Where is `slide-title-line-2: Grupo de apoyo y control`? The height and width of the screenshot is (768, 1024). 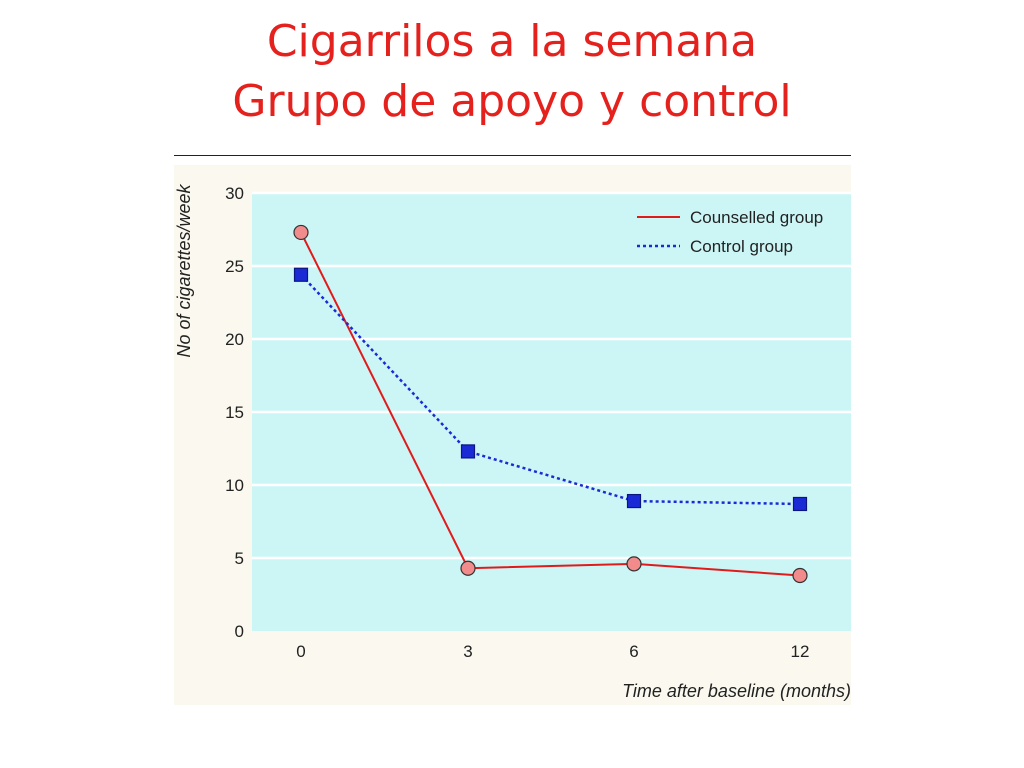
slide-title-line-2: Grupo de apoyo y control is located at coordinates (512, 101).